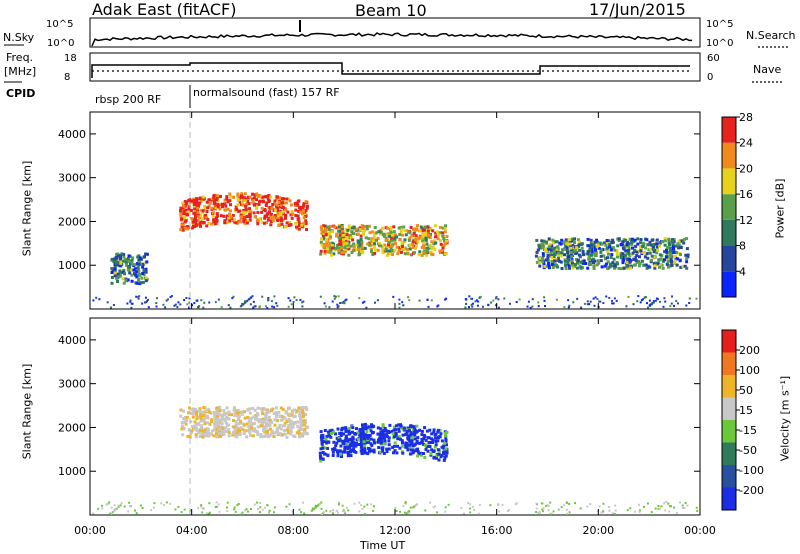 Image resolution: width=800 pixels, height=554 pixels. I want to click on power-colorbar-tick-label: 28, so click(746, 117).